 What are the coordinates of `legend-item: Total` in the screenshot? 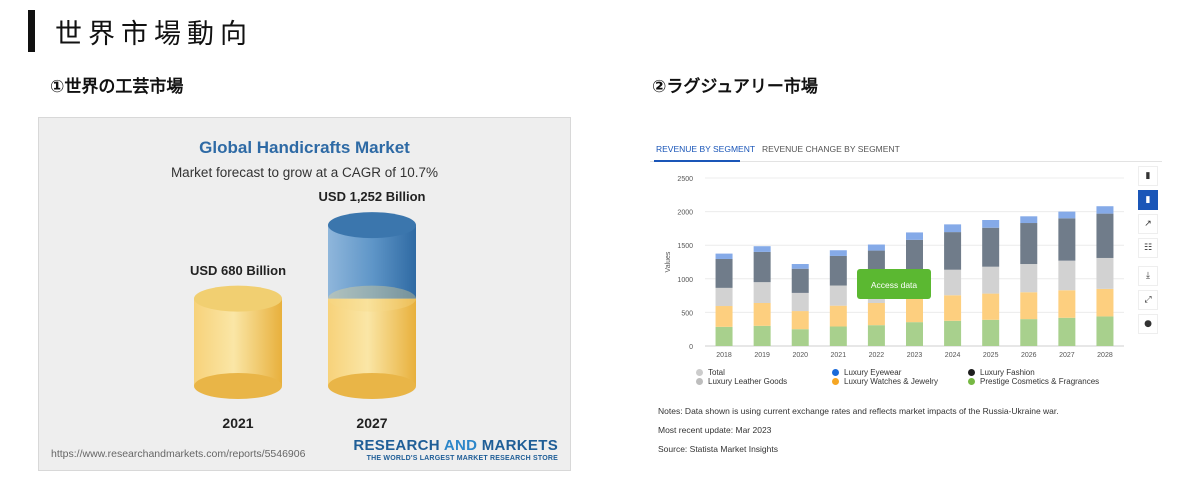 It's located at (710, 372).